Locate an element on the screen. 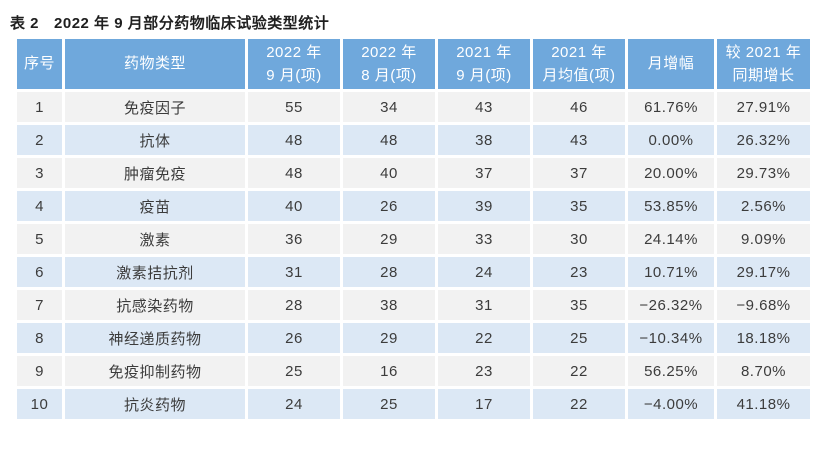 The height and width of the screenshot is (456, 821). column-header-avg-2021: 2021 年 月均值(项) is located at coordinates (579, 64).